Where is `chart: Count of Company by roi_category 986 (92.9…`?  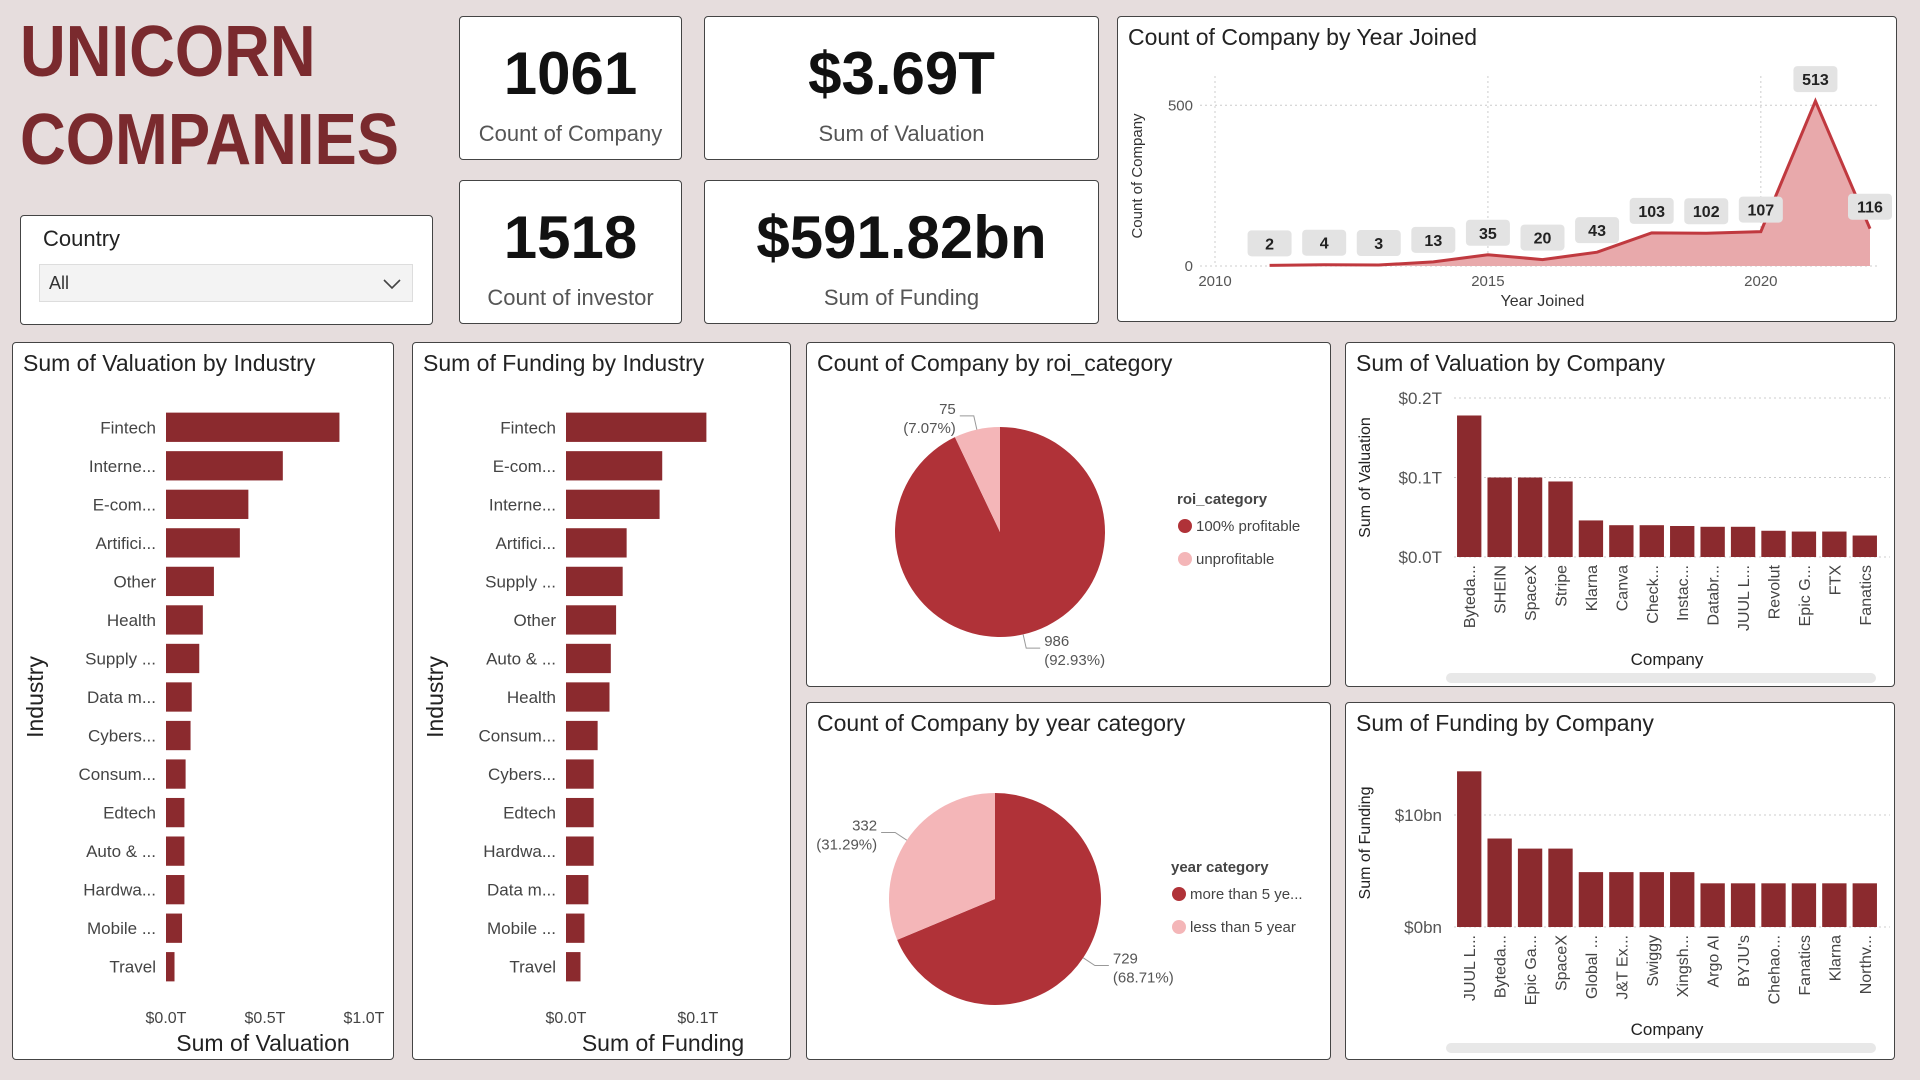 chart: Count of Company by roi_category 986 (92.9… is located at coordinates (1058, 509).